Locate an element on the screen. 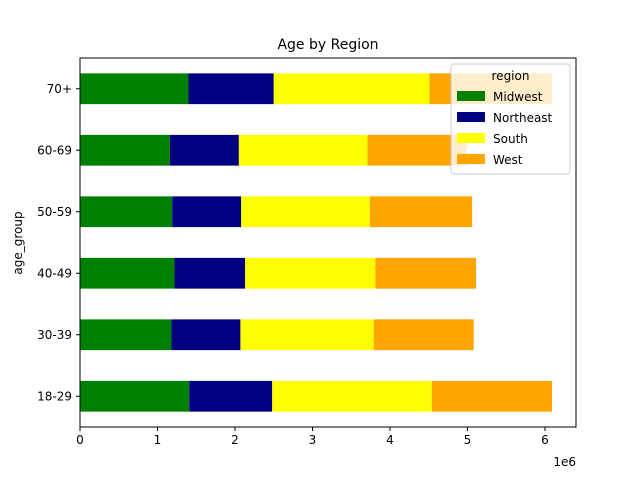  bar-south-70+ is located at coordinates (351, 89).